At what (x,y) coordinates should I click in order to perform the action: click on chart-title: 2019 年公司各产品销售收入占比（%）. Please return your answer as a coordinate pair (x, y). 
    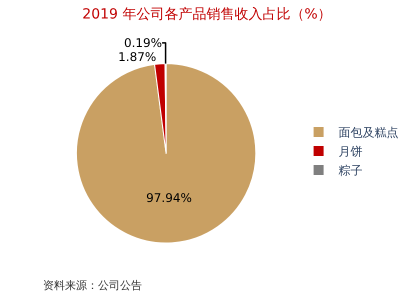
    Looking at the image, I should click on (207, 14).